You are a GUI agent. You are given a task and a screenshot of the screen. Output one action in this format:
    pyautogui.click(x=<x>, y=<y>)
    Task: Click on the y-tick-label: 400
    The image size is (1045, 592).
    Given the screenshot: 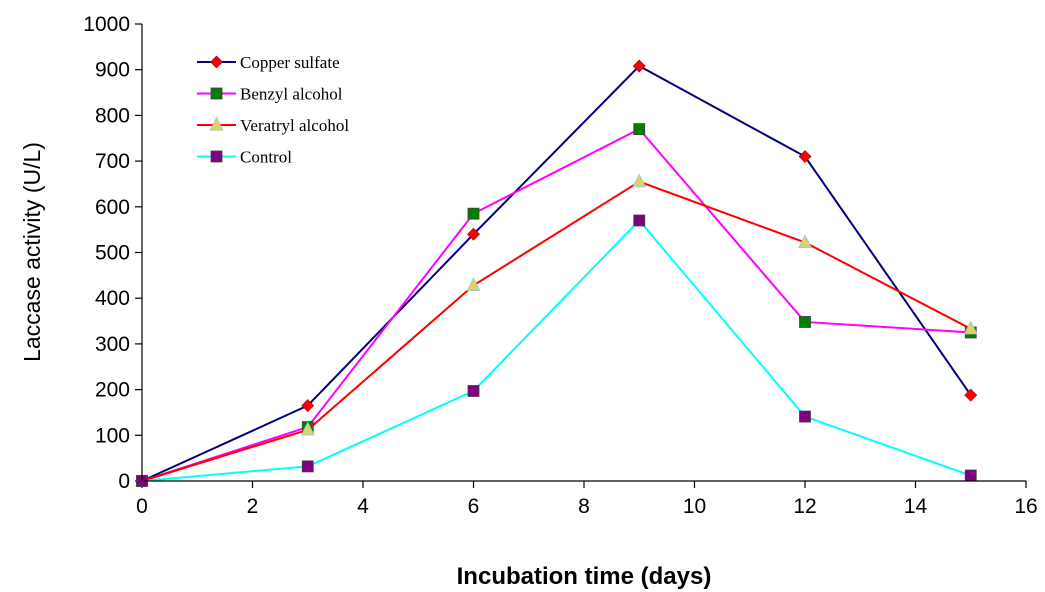 What is the action you would take?
    pyautogui.click(x=112, y=298)
    